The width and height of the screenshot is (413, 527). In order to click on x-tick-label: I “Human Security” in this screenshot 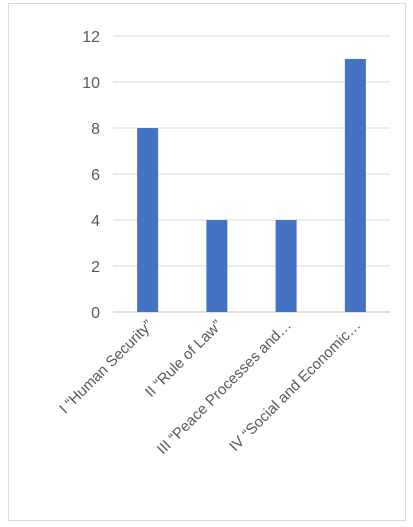, I will do `click(106, 367)`.